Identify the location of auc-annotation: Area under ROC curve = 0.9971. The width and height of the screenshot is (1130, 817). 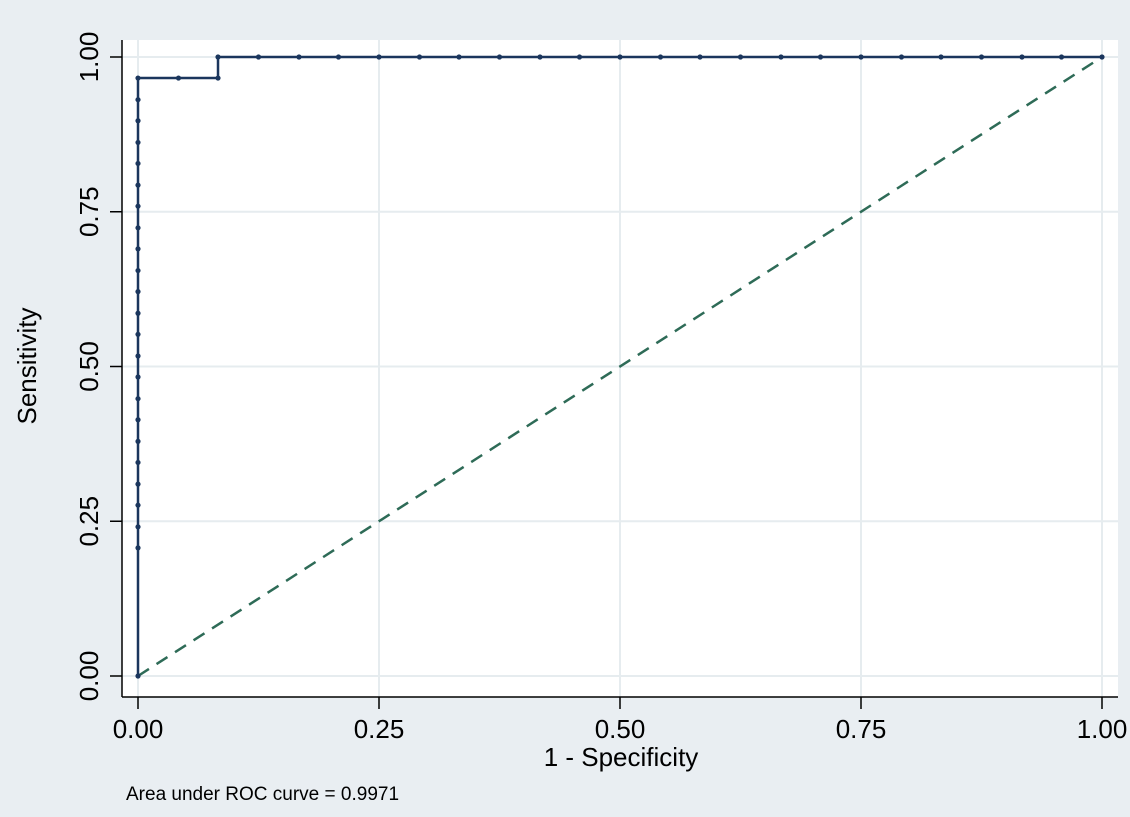
(262, 794).